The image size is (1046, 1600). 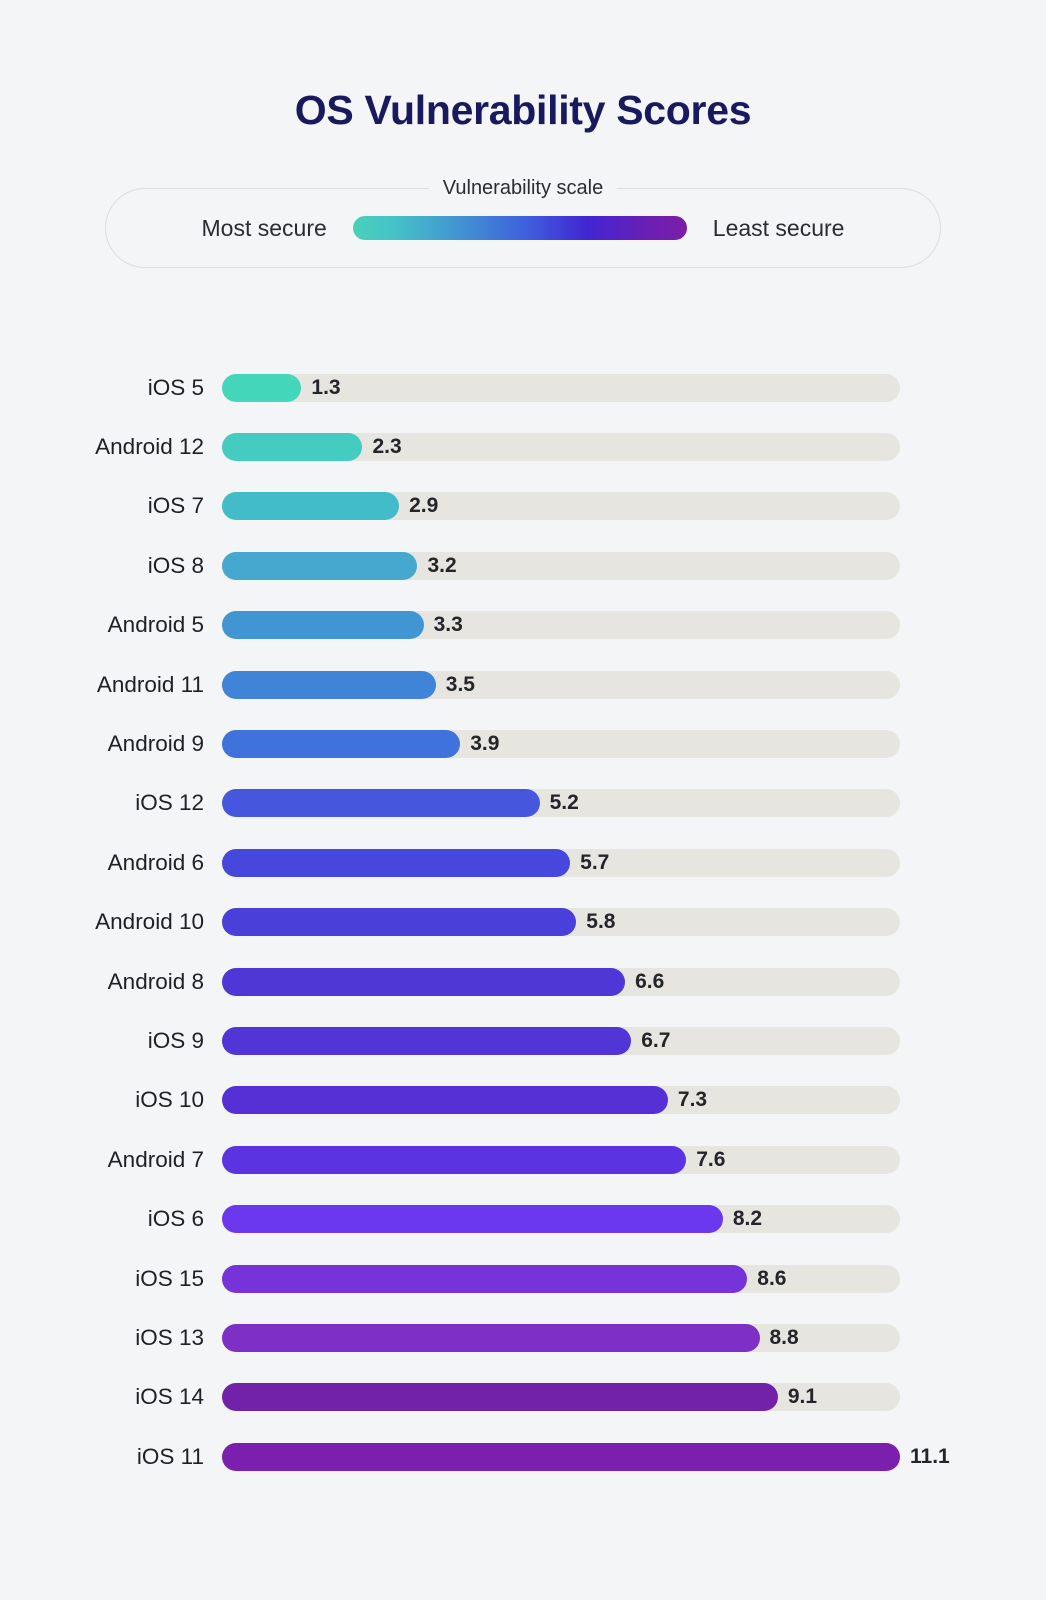 I want to click on bar-row: Android 6 5.7, so click(x=523, y=862).